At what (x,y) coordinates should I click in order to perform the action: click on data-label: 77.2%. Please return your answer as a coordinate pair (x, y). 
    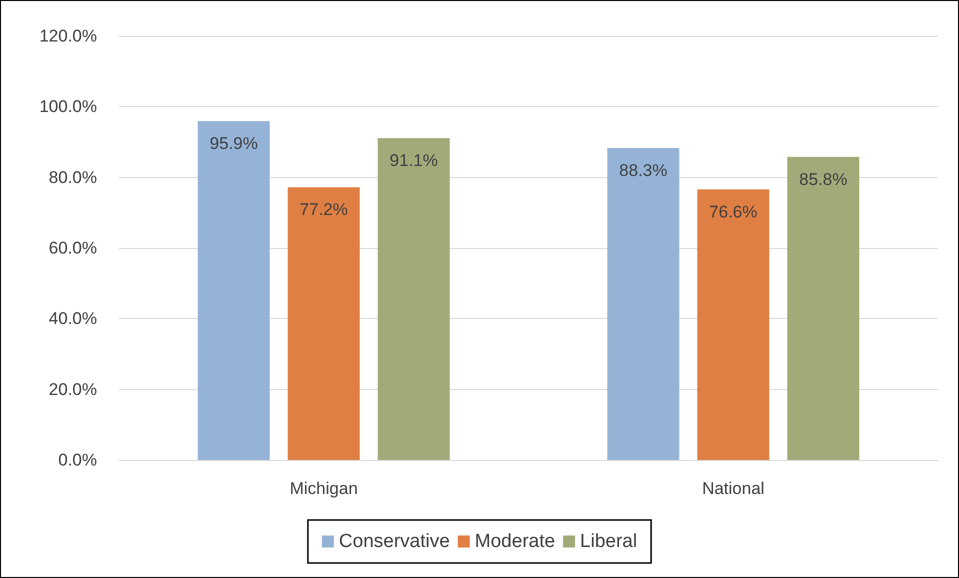
    Looking at the image, I should click on (324, 210).